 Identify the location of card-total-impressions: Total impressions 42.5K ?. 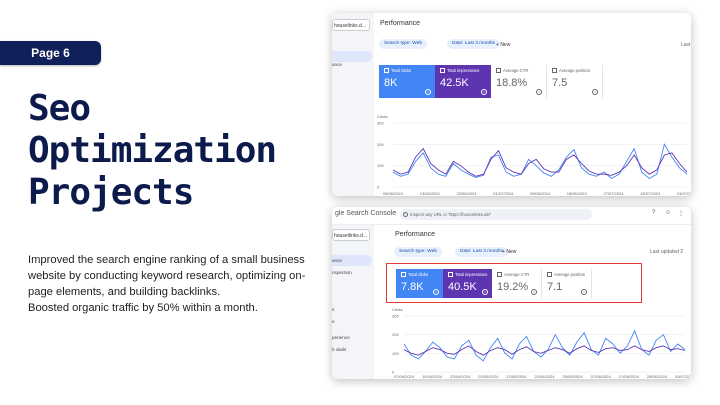
(463, 81).